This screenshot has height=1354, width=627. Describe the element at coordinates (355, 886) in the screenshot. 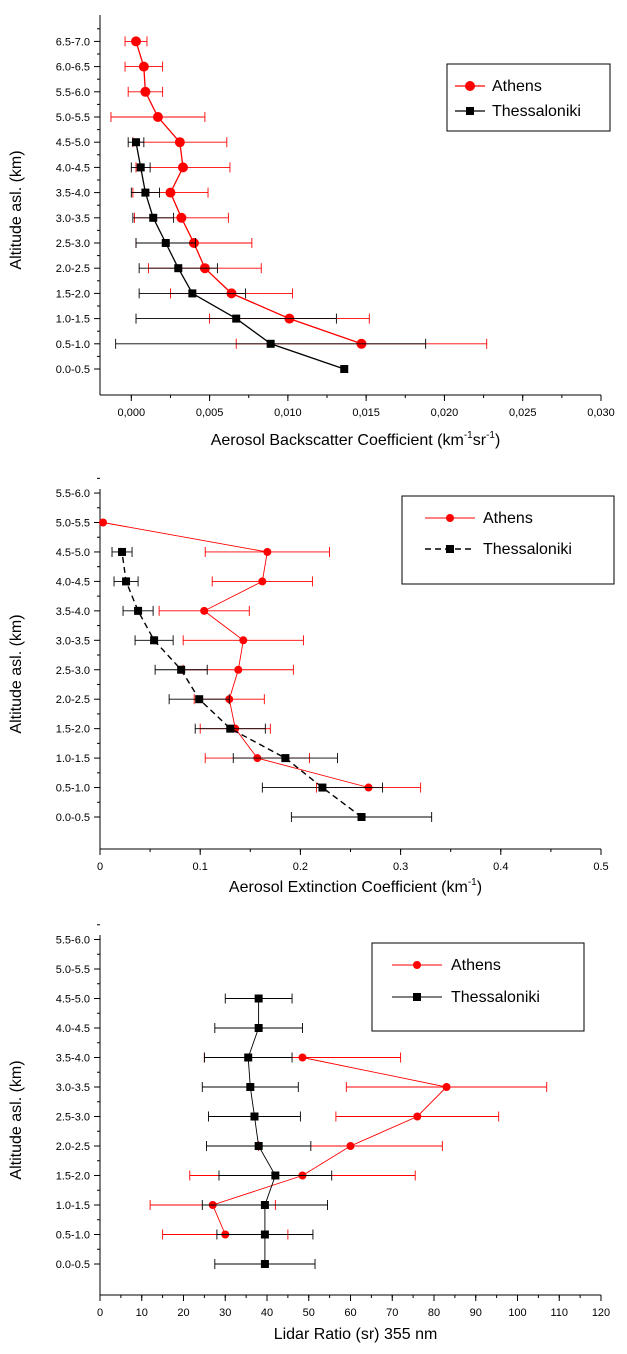

I see `x-axis-label: Aerosol Extinction Coefficient (km-1)` at that location.